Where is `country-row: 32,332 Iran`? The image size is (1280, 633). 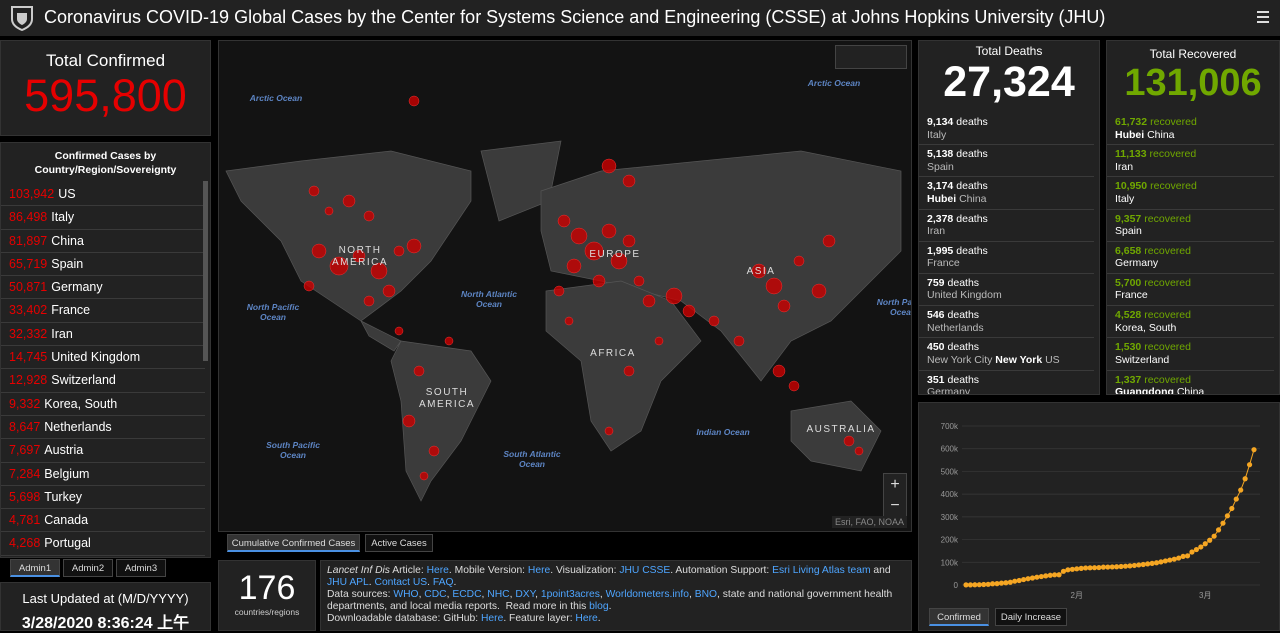 country-row: 32,332 Iran is located at coordinates (103, 335).